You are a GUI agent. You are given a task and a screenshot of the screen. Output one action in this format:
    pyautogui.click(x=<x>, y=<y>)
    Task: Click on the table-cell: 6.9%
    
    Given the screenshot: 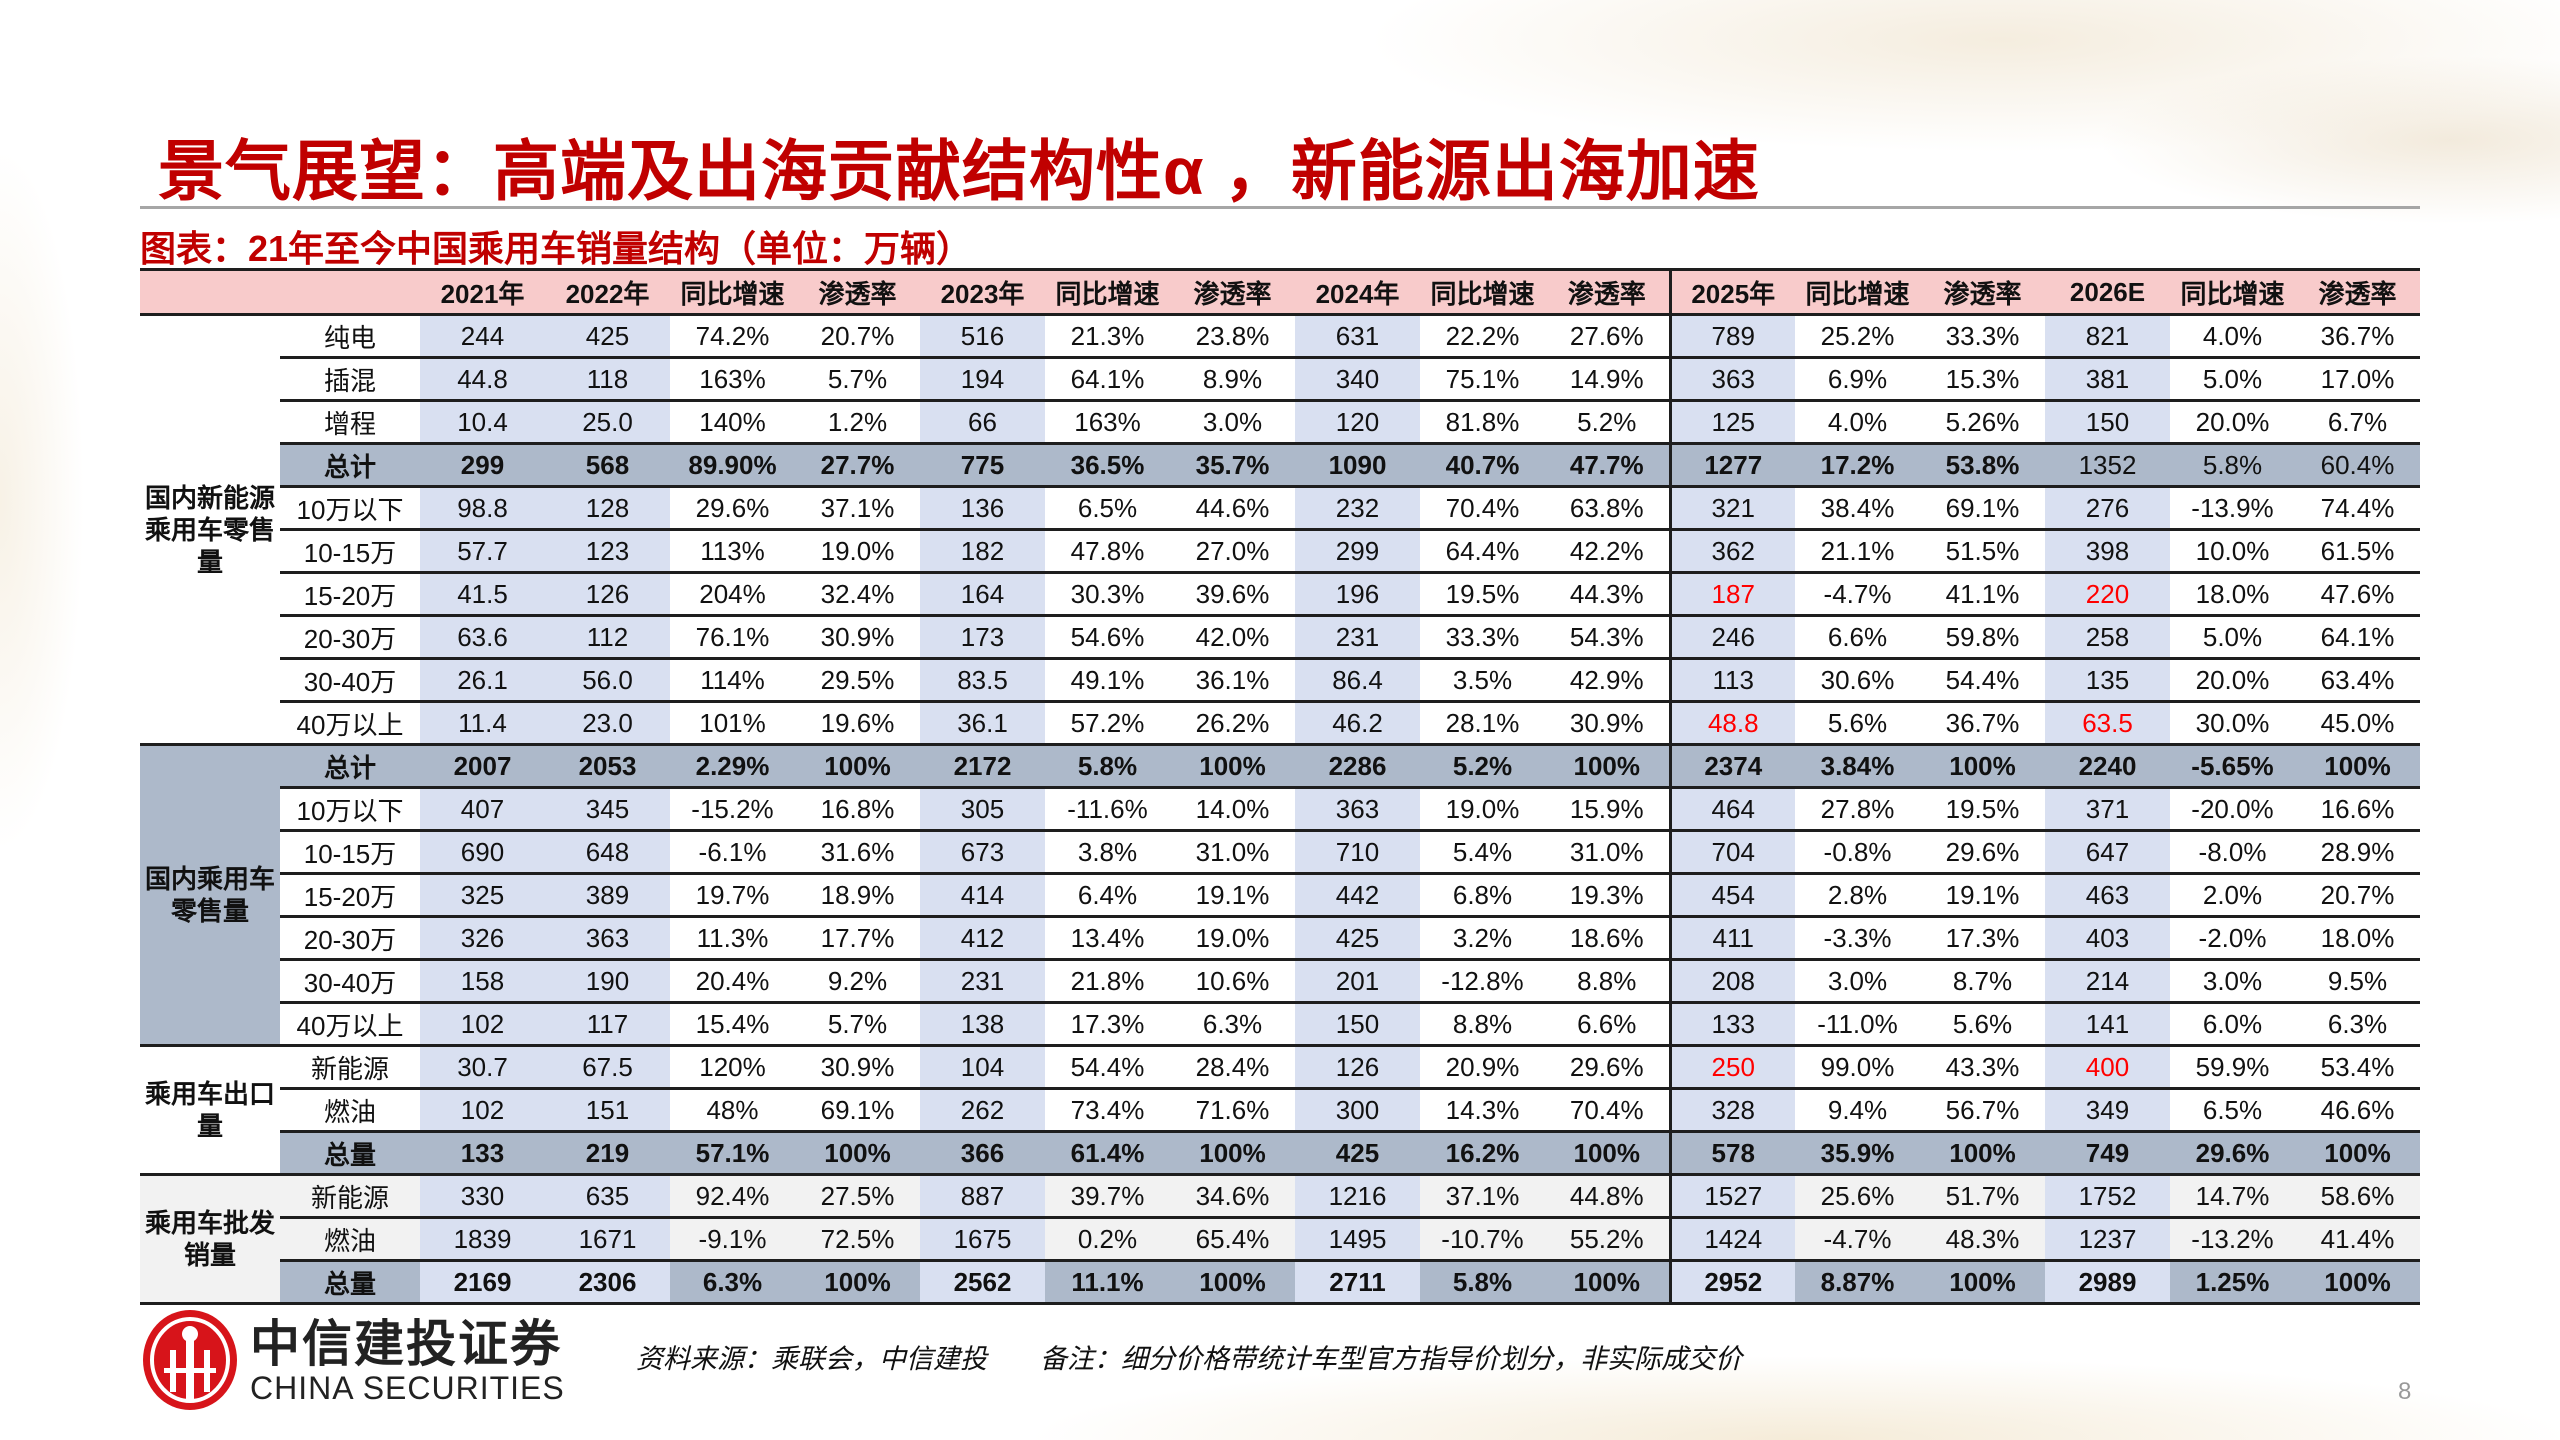 What is the action you would take?
    pyautogui.click(x=1857, y=379)
    